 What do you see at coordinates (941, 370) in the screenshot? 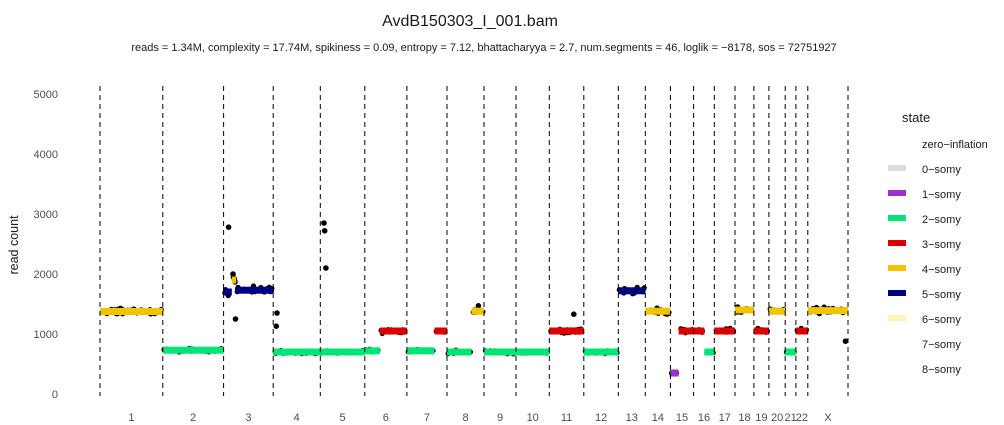
I see `legend-label: 8−somy` at bounding box center [941, 370].